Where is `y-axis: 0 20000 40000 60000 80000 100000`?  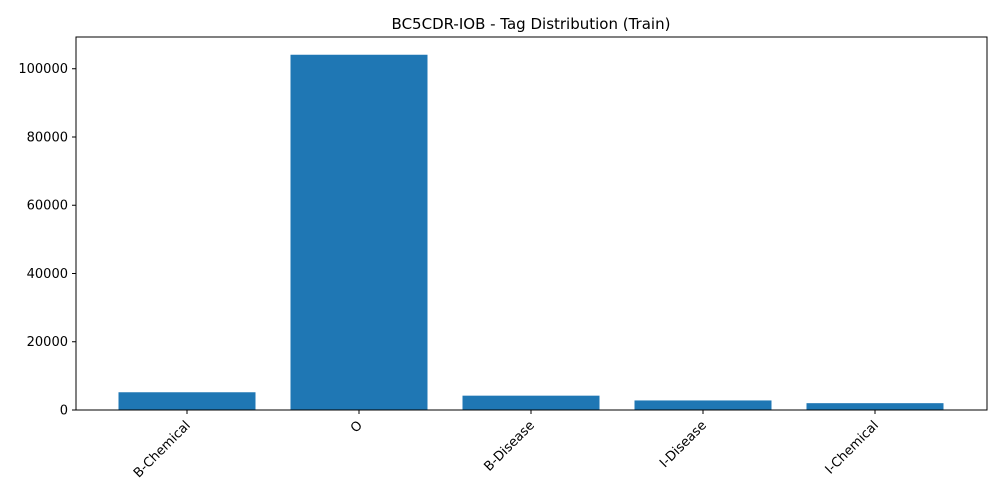 y-axis: 0 20000 40000 60000 80000 100000 is located at coordinates (47, 240).